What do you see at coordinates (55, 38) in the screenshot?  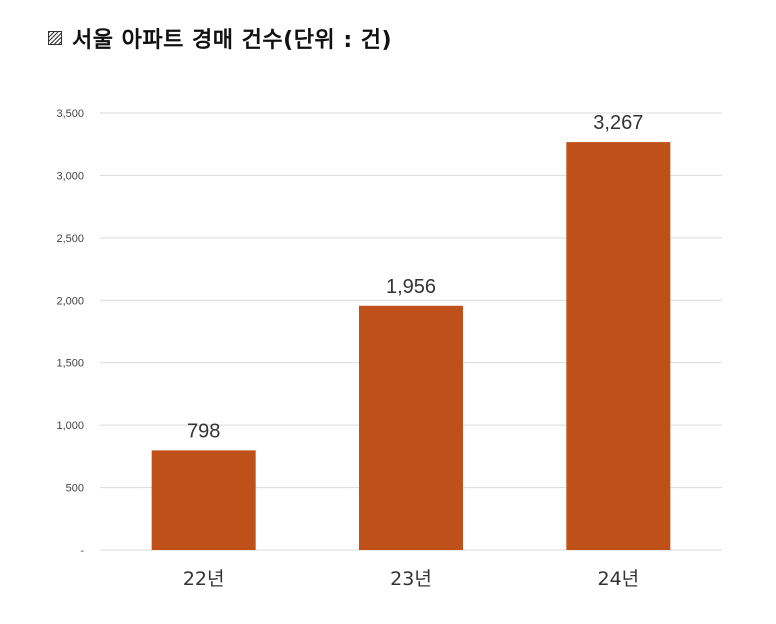 I see `hatched-square-icon` at bounding box center [55, 38].